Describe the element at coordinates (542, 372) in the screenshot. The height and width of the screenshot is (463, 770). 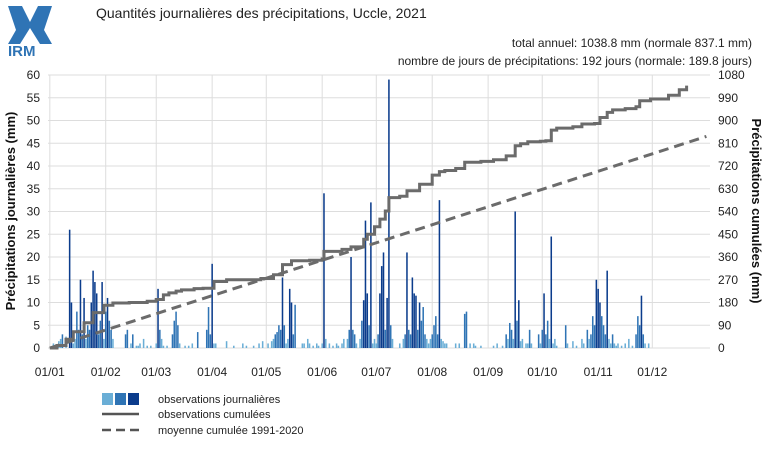
I see `x-tick: 01/10` at that location.